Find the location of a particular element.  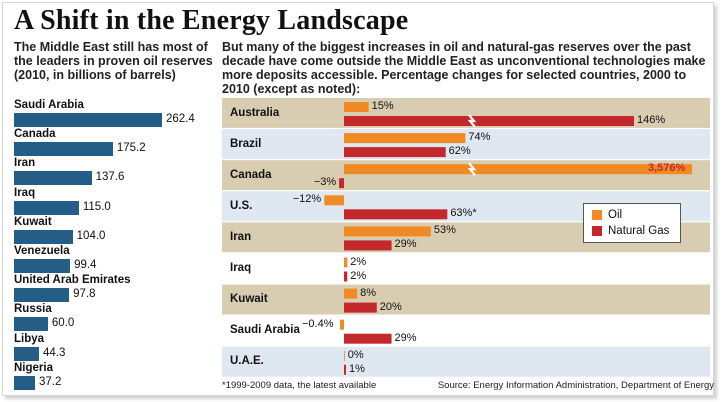

country-label-iran: Iran is located at coordinates (241, 236).